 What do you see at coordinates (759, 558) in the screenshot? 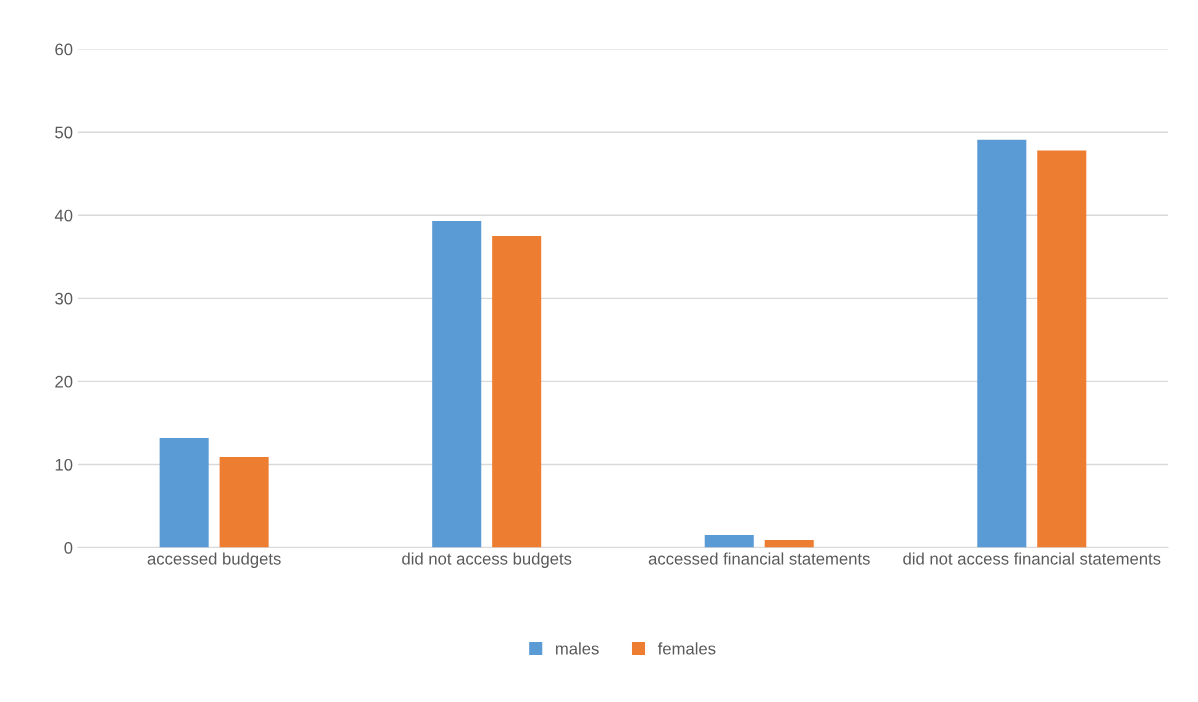
I see `x-tick-label: accessed financial statements` at bounding box center [759, 558].